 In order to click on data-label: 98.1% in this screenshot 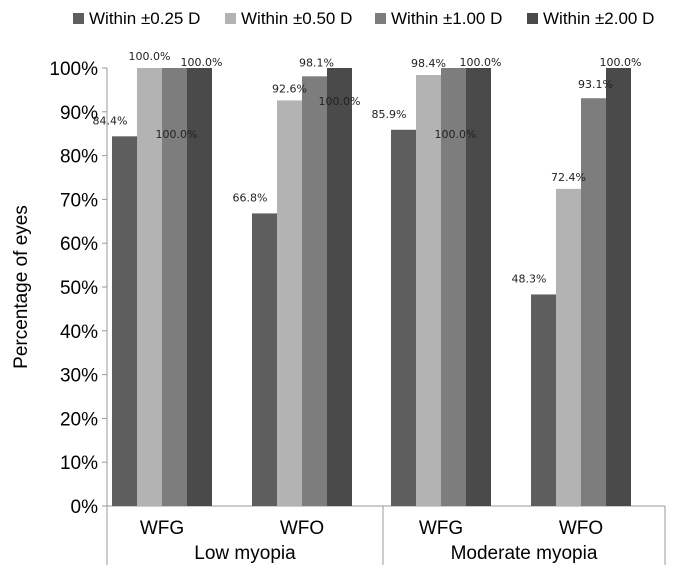, I will do `click(316, 62)`.